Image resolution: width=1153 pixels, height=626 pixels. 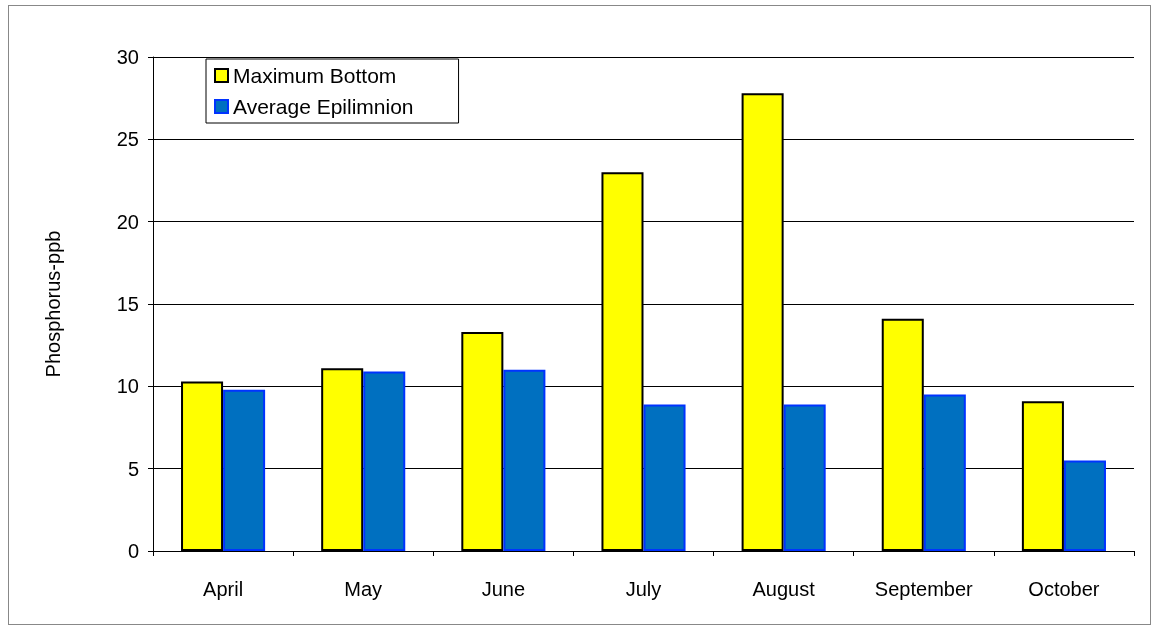 I want to click on y-tick-label: 30, so click(x=127, y=57).